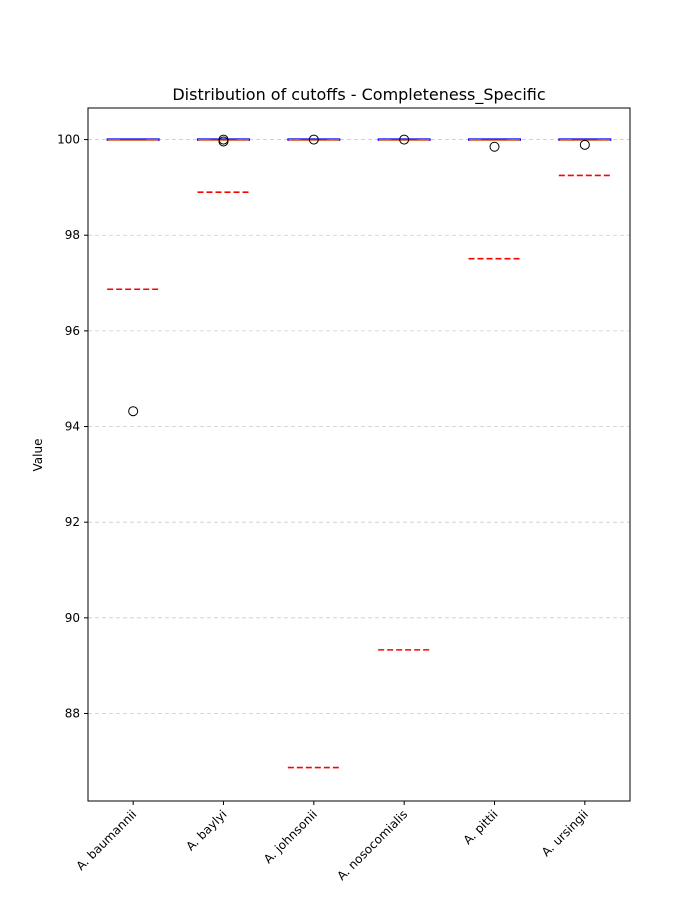 The width and height of the screenshot is (700, 900). What do you see at coordinates (72, 713) in the screenshot?
I see `y-tick-label: 88` at bounding box center [72, 713].